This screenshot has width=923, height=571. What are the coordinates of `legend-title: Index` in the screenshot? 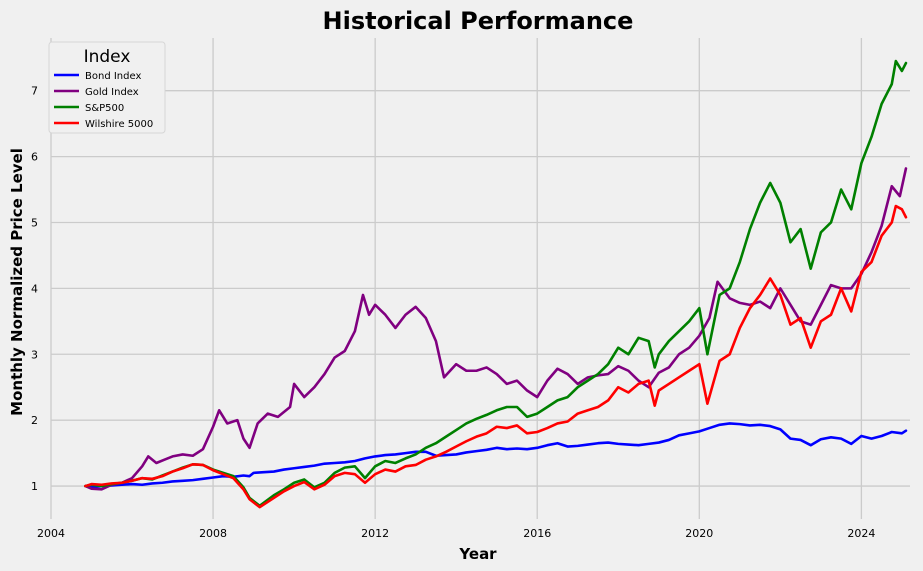 It's located at (107, 57).